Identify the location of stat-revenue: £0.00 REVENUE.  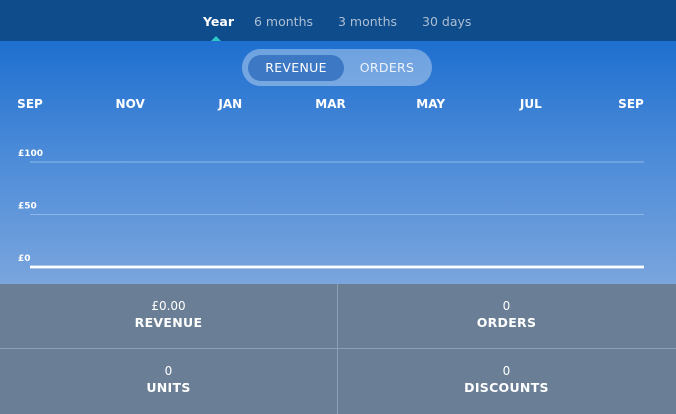
(168, 308).